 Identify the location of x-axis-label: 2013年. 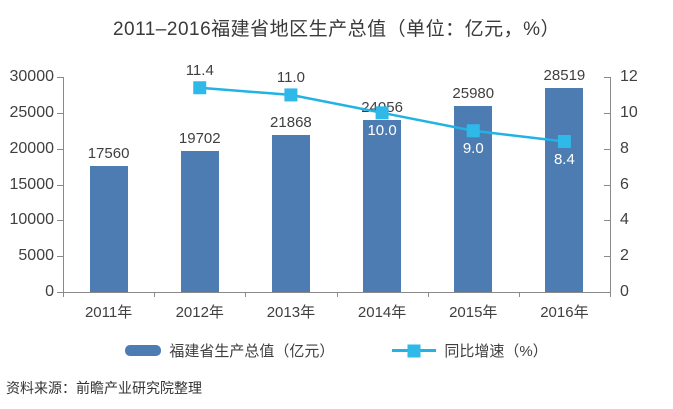
(291, 312).